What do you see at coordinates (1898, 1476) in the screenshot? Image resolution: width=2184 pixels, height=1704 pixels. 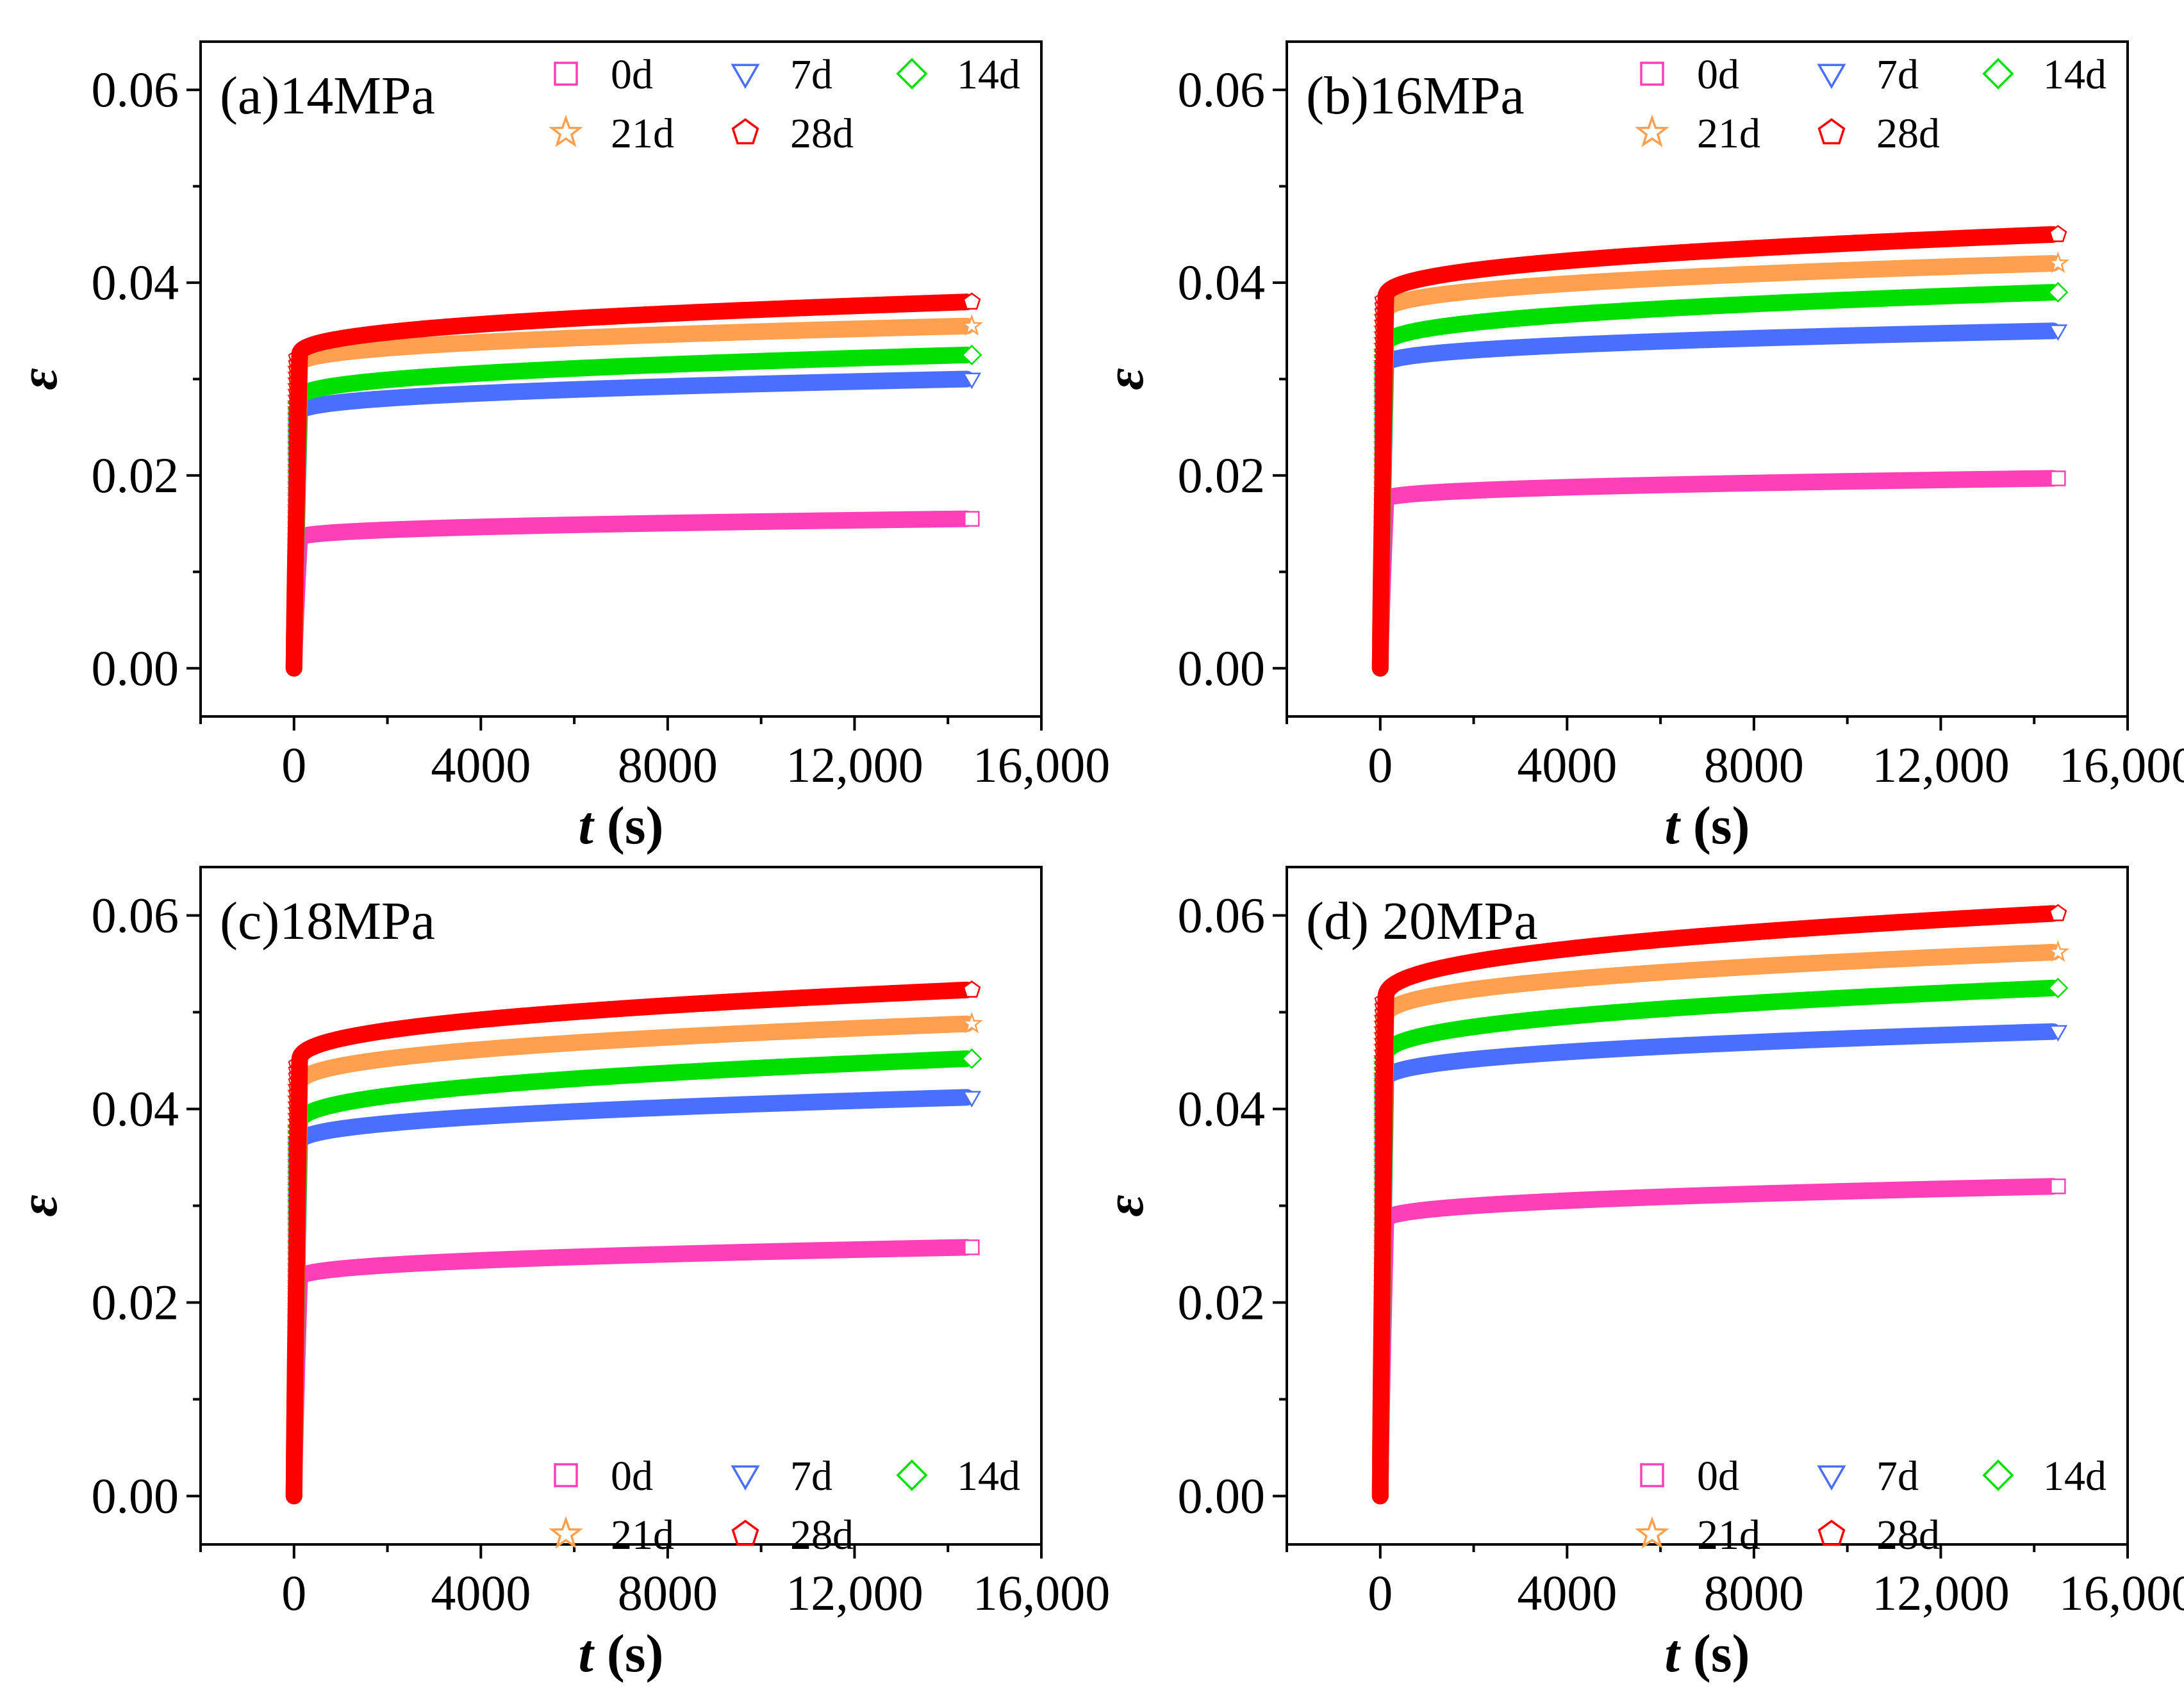 I see `legend-label-7d: 7d` at bounding box center [1898, 1476].